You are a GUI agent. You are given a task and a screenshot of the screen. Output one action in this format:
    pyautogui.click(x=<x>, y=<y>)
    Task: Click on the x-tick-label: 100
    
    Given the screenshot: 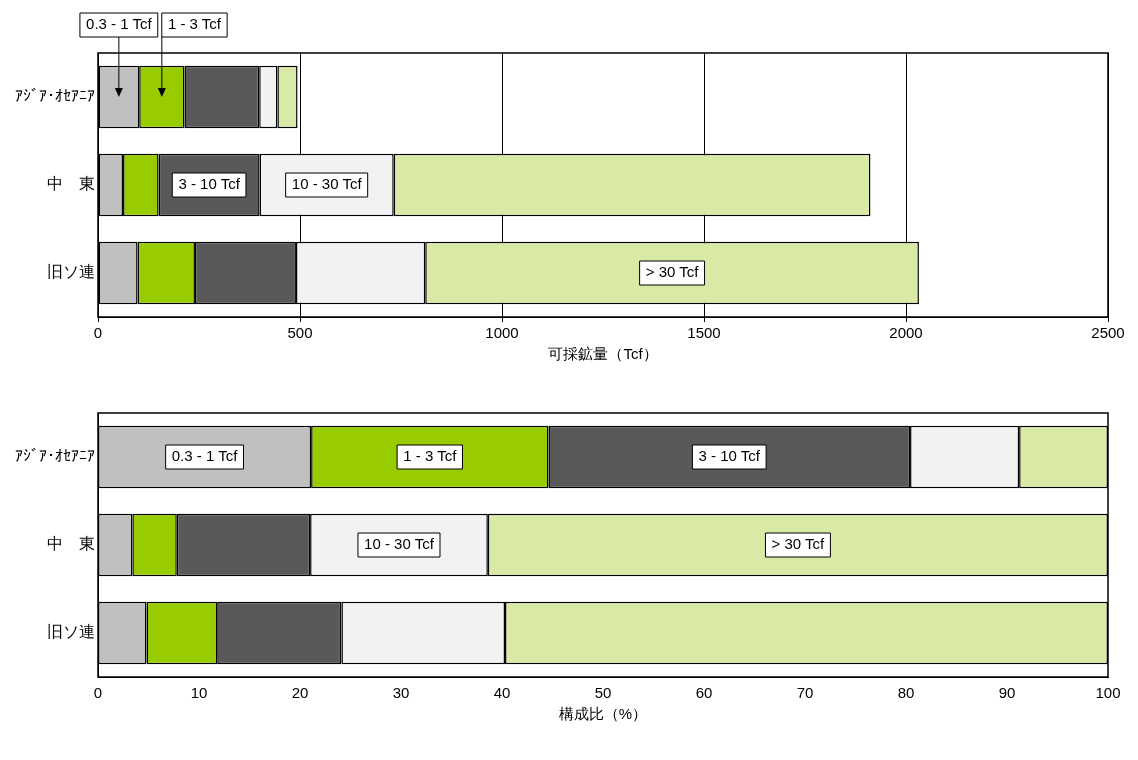 What is the action you would take?
    pyautogui.click(x=1108, y=693)
    